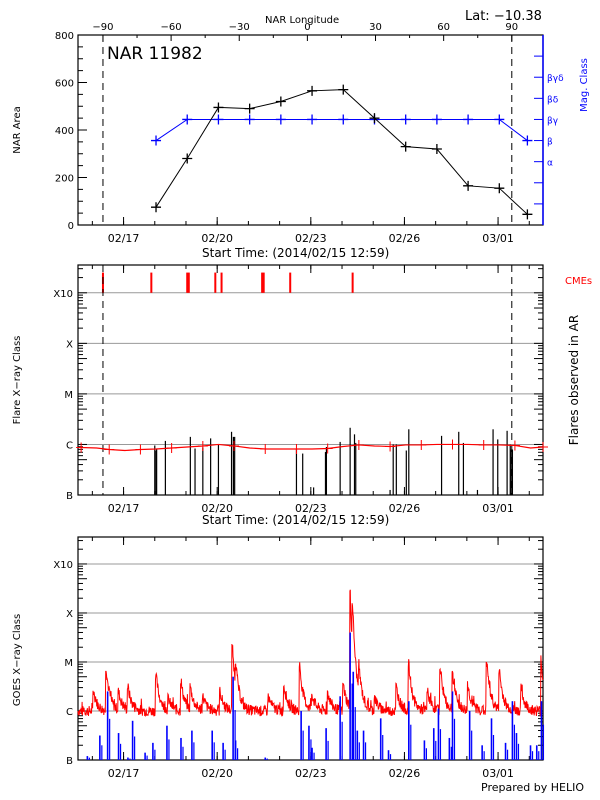 This screenshot has width=600, height=800. I want to click on goes-long-line, so click(310, 653).